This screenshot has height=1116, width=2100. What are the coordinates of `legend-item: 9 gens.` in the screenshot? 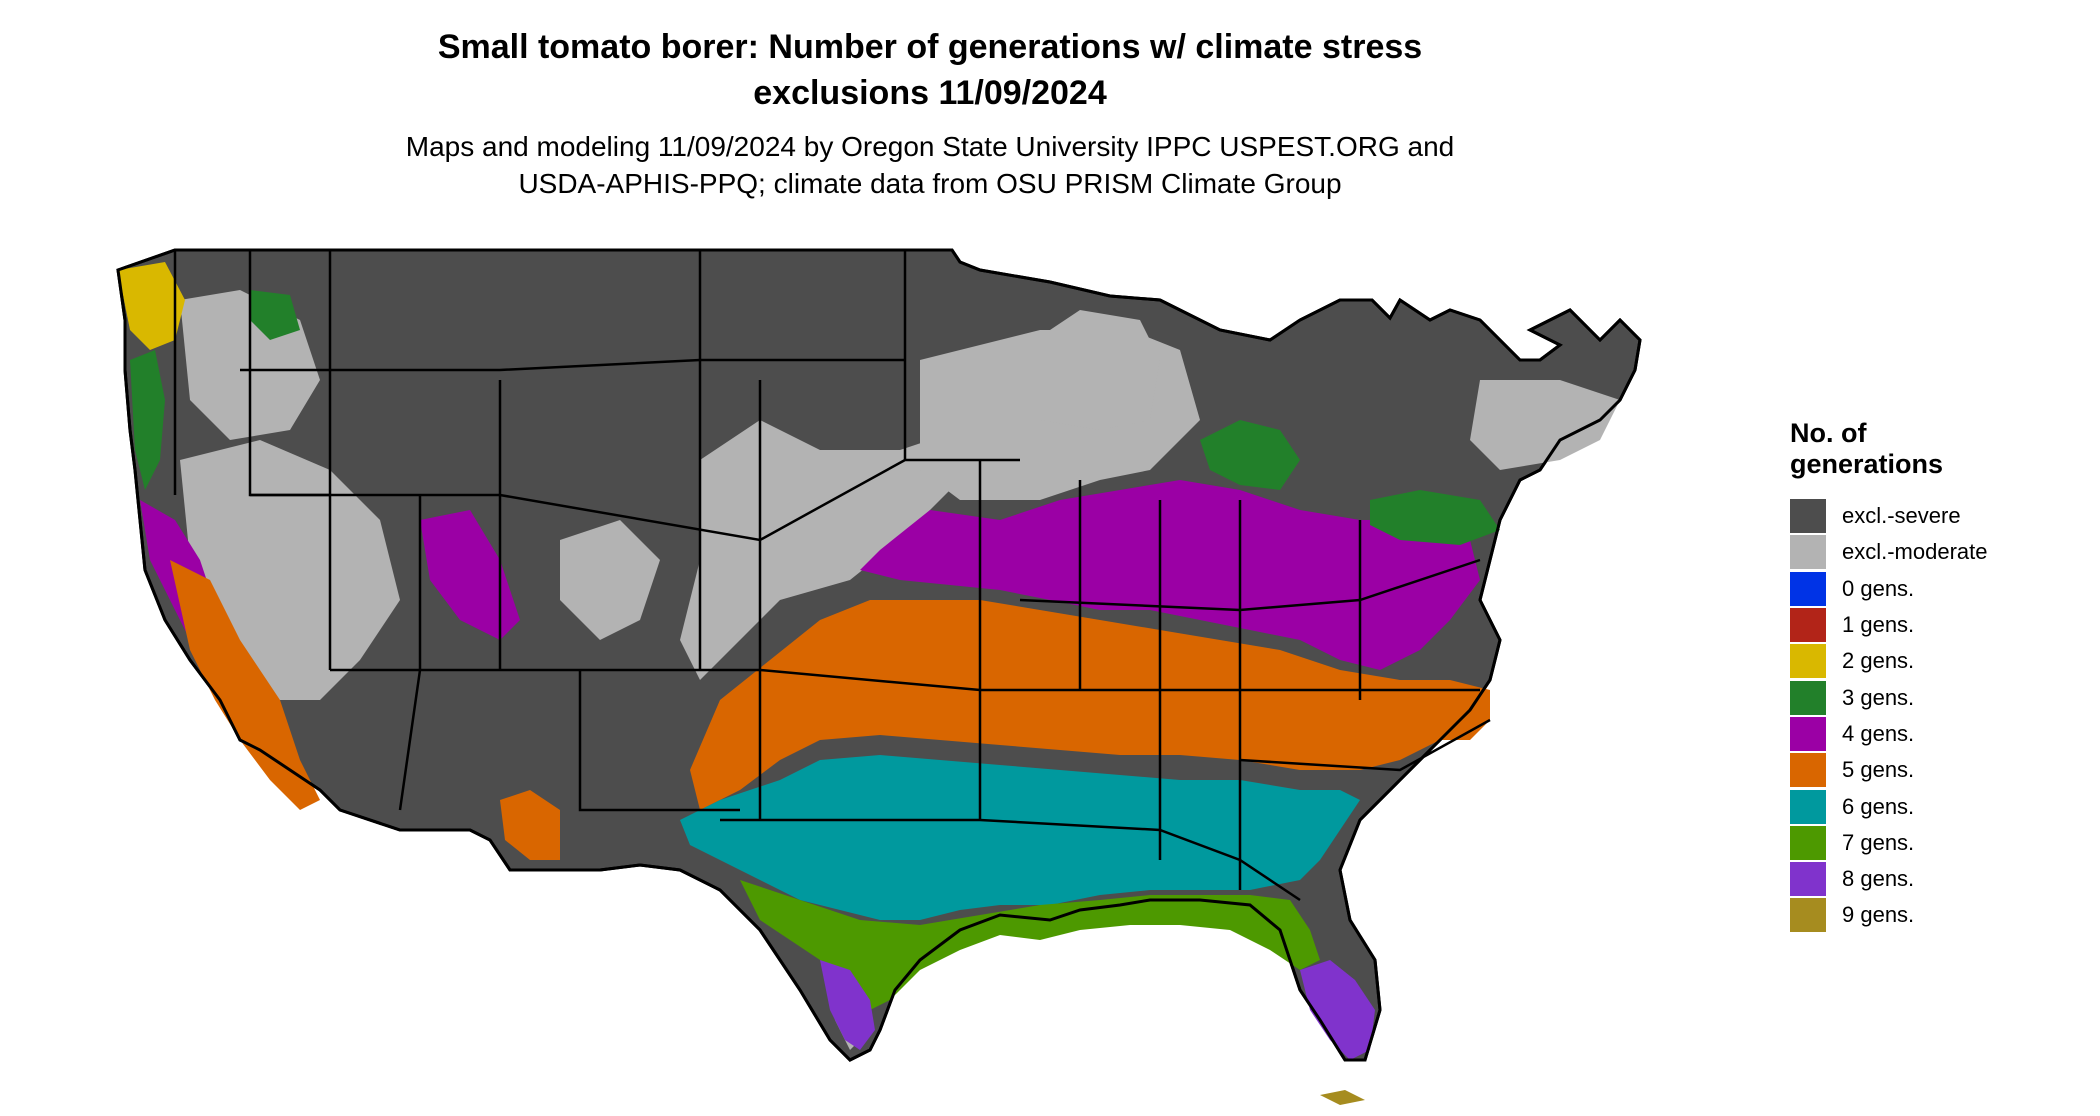 It's located at (1930, 915).